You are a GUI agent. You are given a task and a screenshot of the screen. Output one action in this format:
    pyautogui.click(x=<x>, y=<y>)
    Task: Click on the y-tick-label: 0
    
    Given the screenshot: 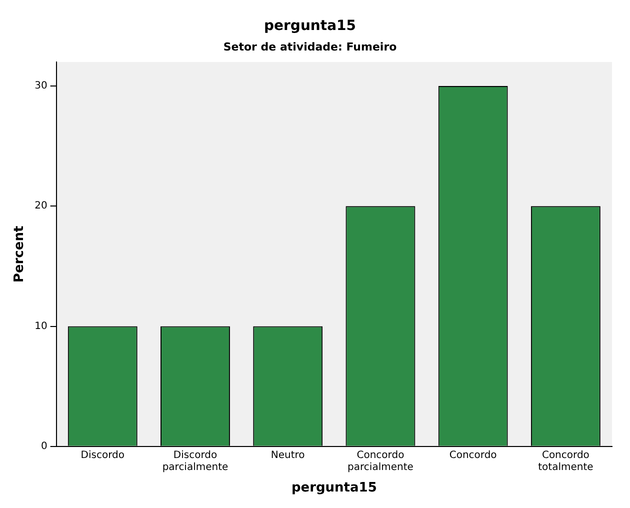 What is the action you would take?
    pyautogui.click(x=44, y=446)
    